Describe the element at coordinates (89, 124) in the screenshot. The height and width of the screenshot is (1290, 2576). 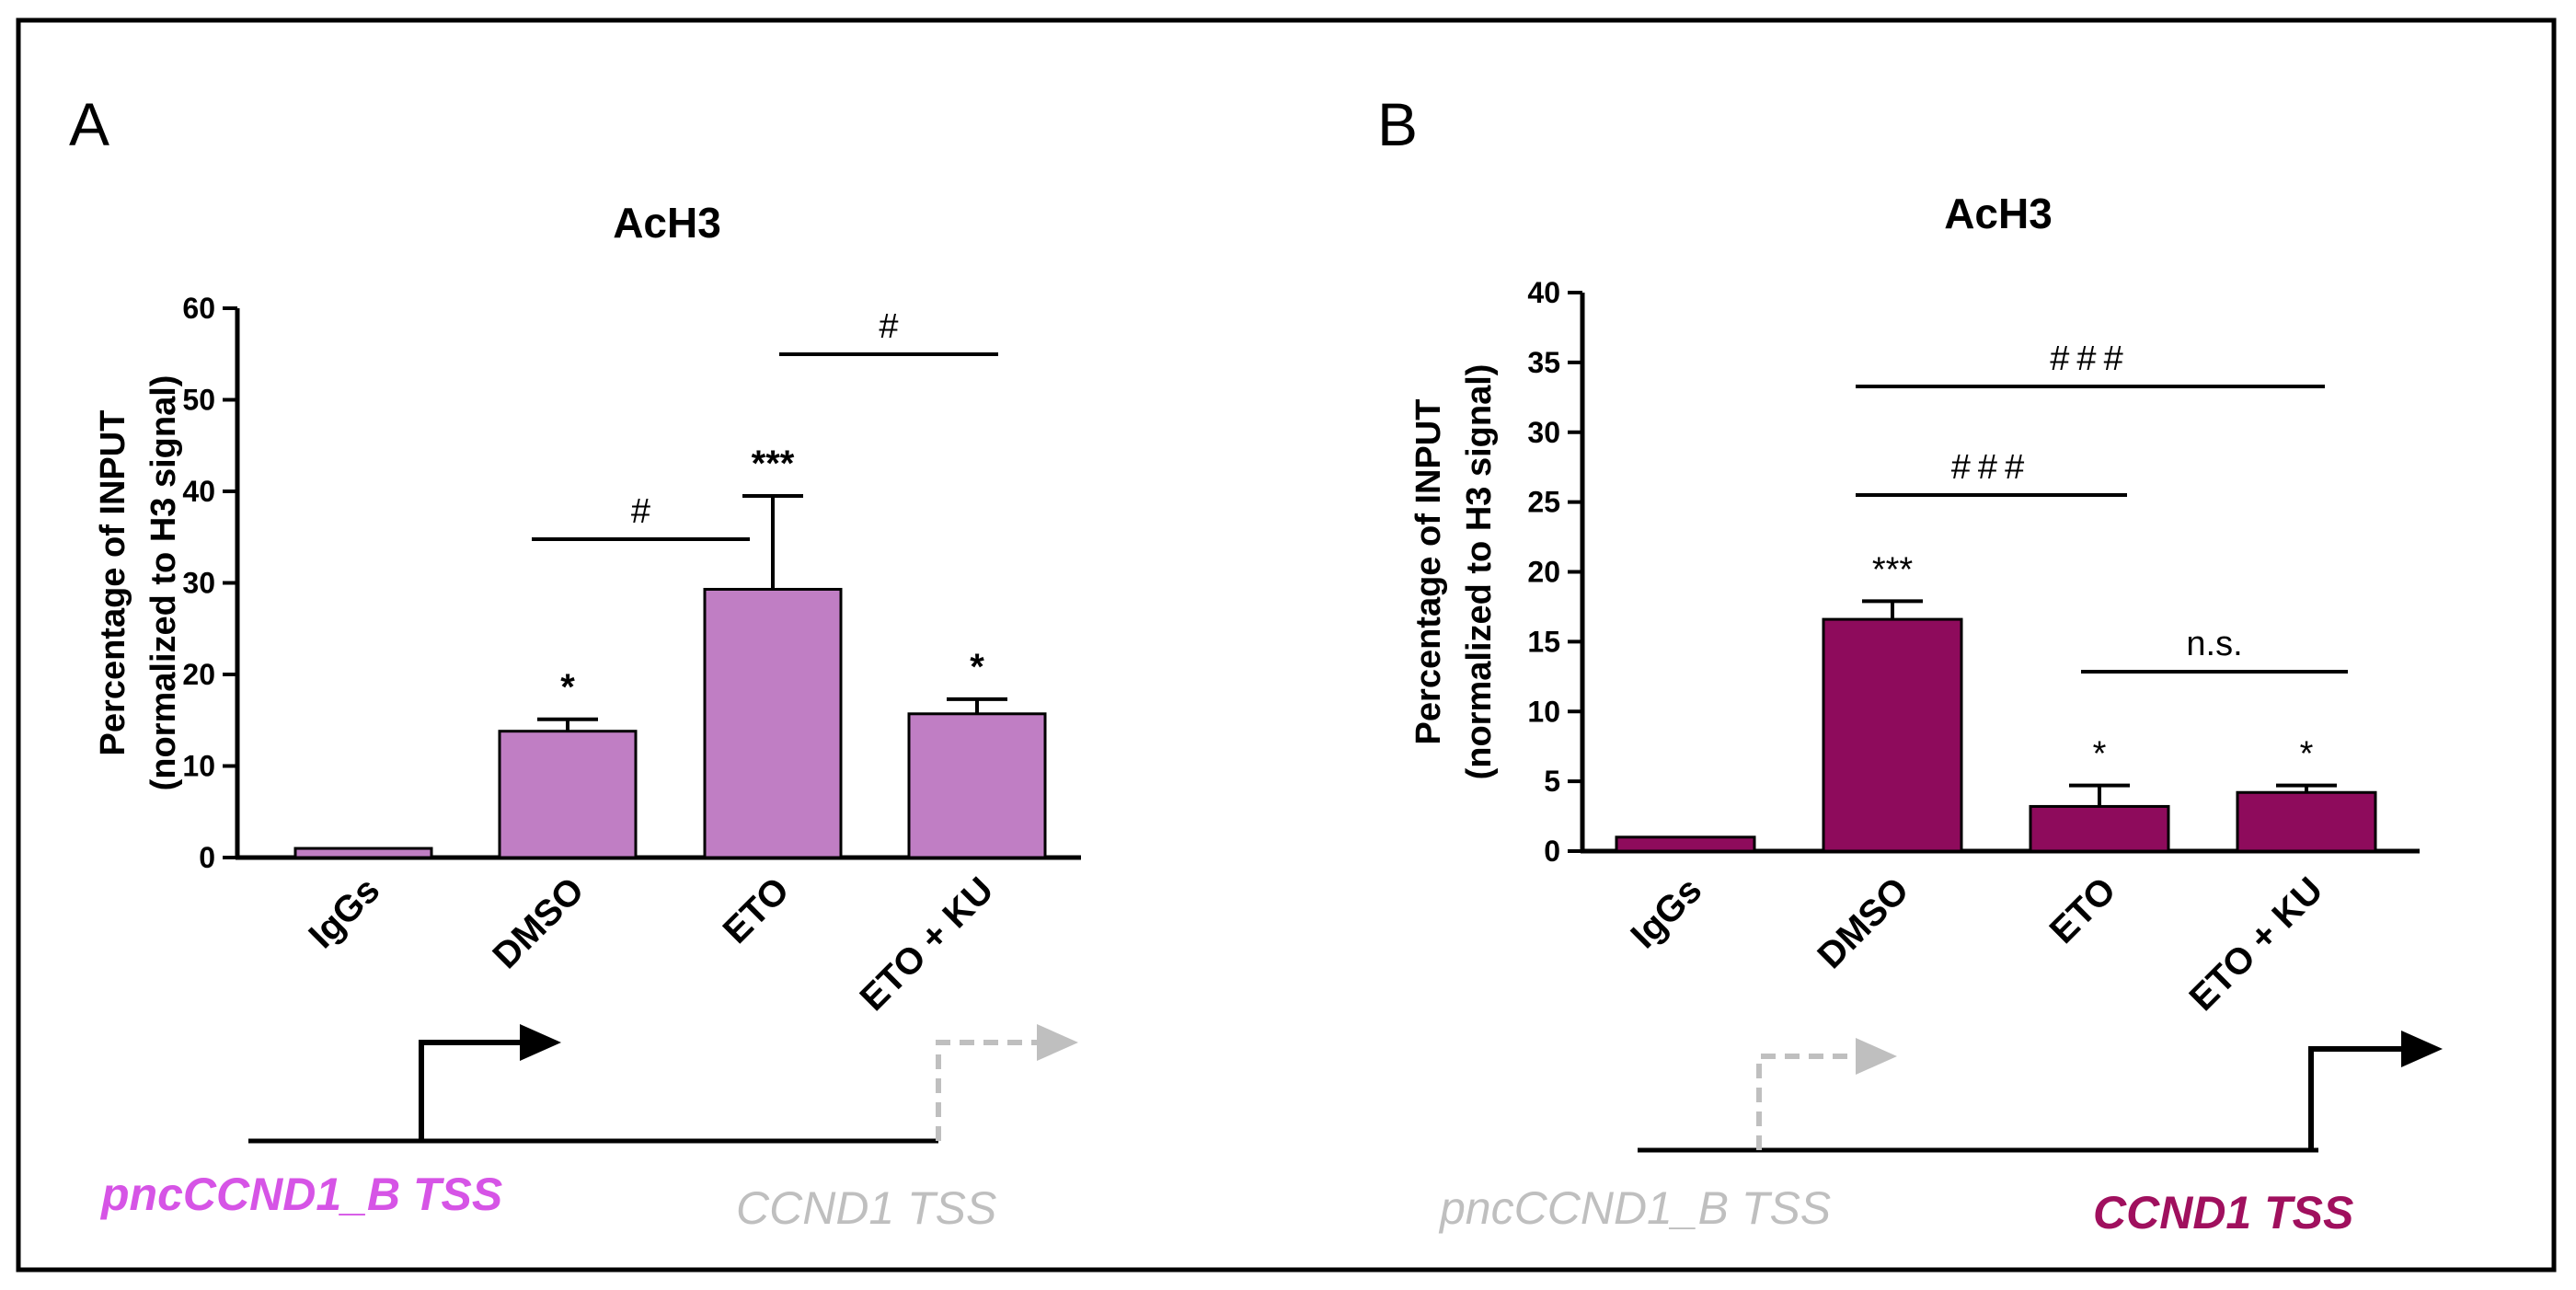
I see `panel-letter: A` at that location.